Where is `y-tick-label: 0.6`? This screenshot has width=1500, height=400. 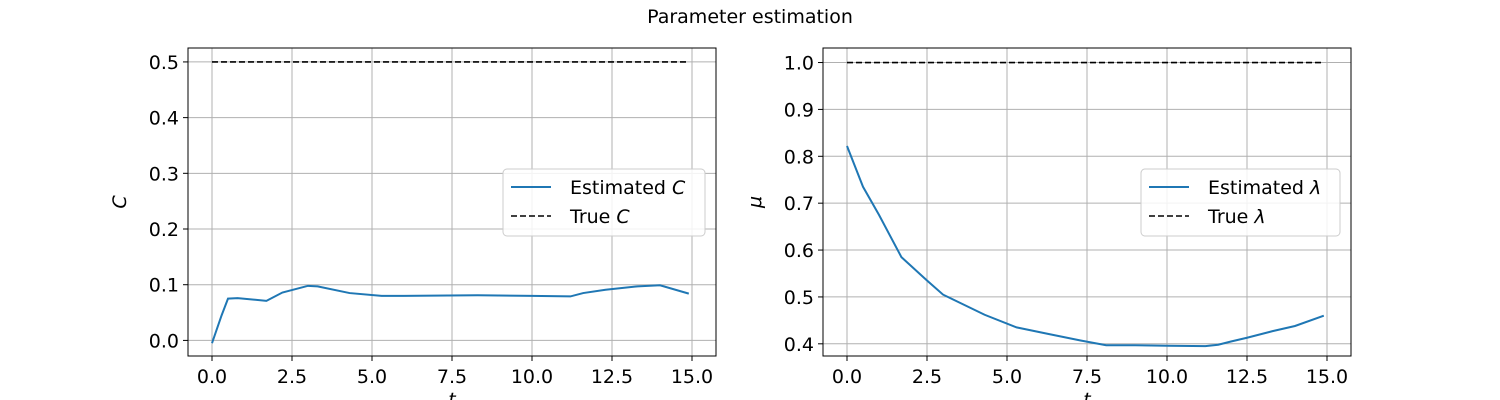
y-tick-label: 0.6 is located at coordinates (799, 251).